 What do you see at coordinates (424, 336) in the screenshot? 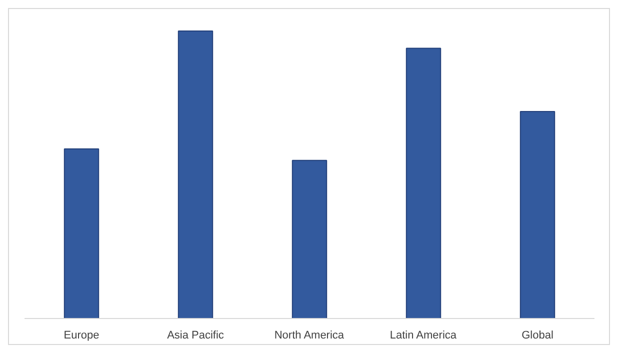
I see `x-tick-label: Latin America` at bounding box center [424, 336].